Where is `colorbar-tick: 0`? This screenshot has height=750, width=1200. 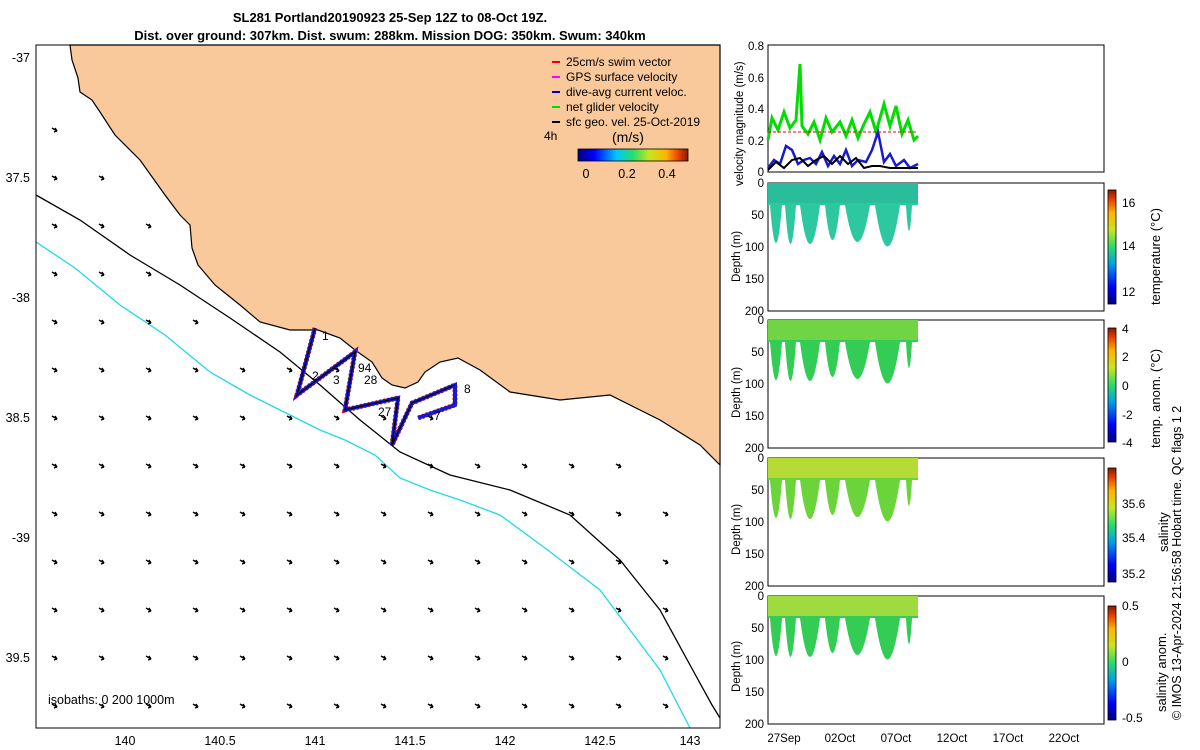 colorbar-tick: 0 is located at coordinates (586, 174).